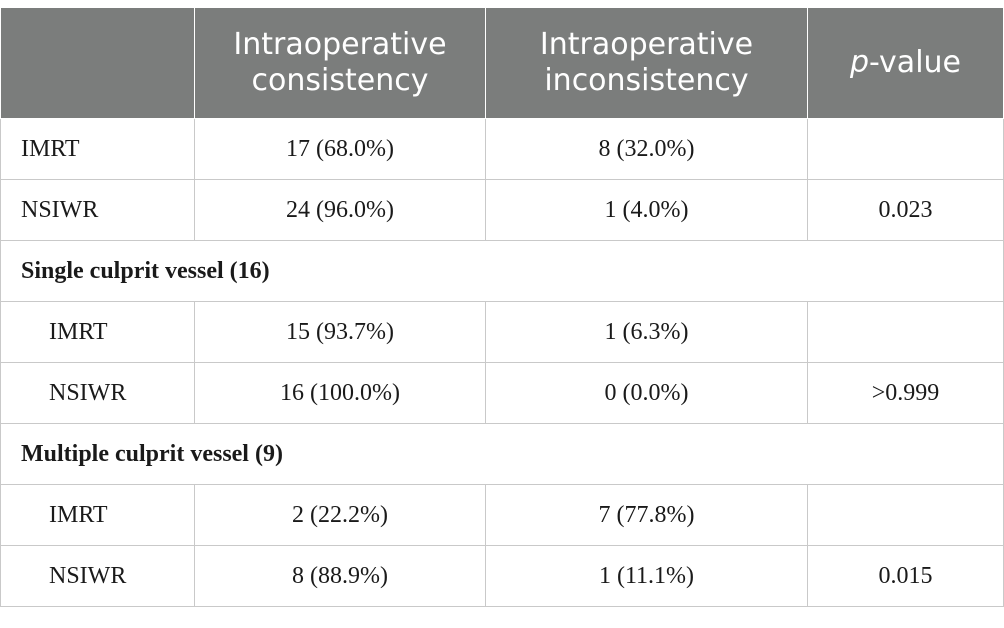 This screenshot has width=1004, height=628. I want to click on table-row: NSIWR 24 (96.0%) 1 (4.0%) 0.023, so click(502, 210).